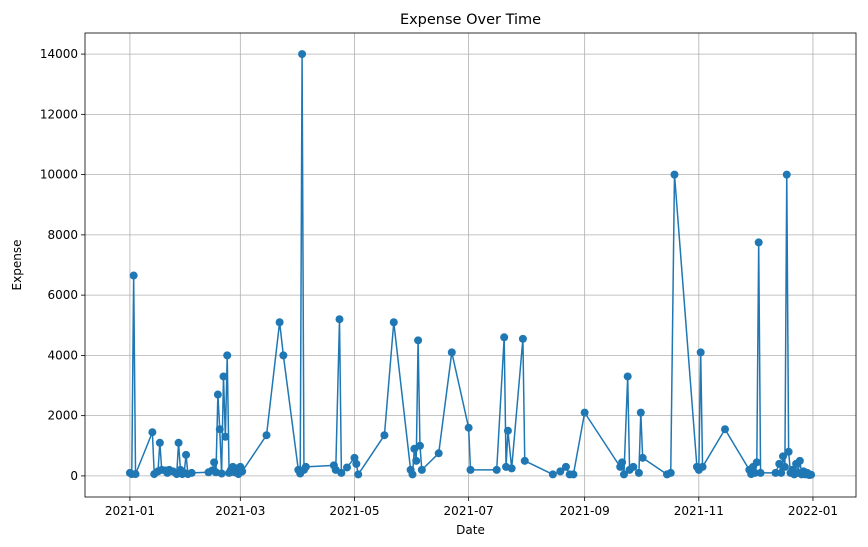 This screenshot has width=868, height=547. What do you see at coordinates (62, 416) in the screenshot?
I see `y-tick-label: 2000` at bounding box center [62, 416].